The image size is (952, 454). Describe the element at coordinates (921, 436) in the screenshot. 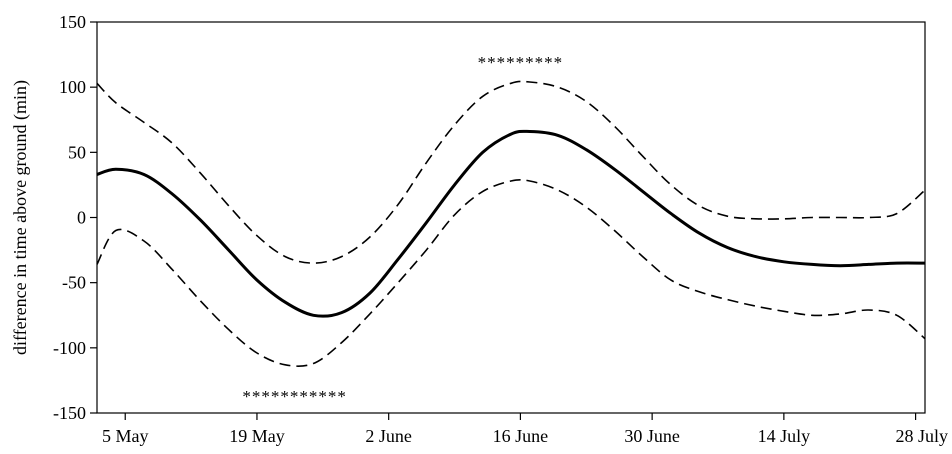

I see `x-tick-label: 28 July` at that location.